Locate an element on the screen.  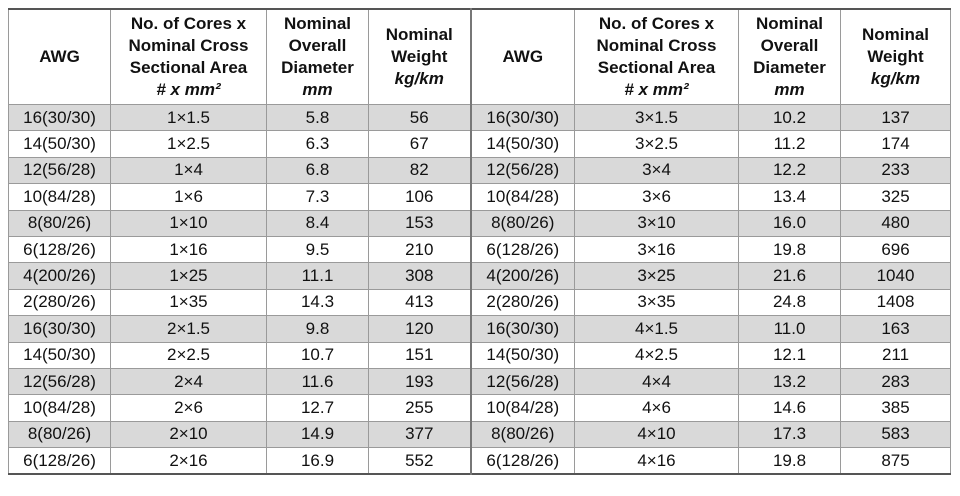
table-cell: 1×35 is located at coordinates (188, 302).